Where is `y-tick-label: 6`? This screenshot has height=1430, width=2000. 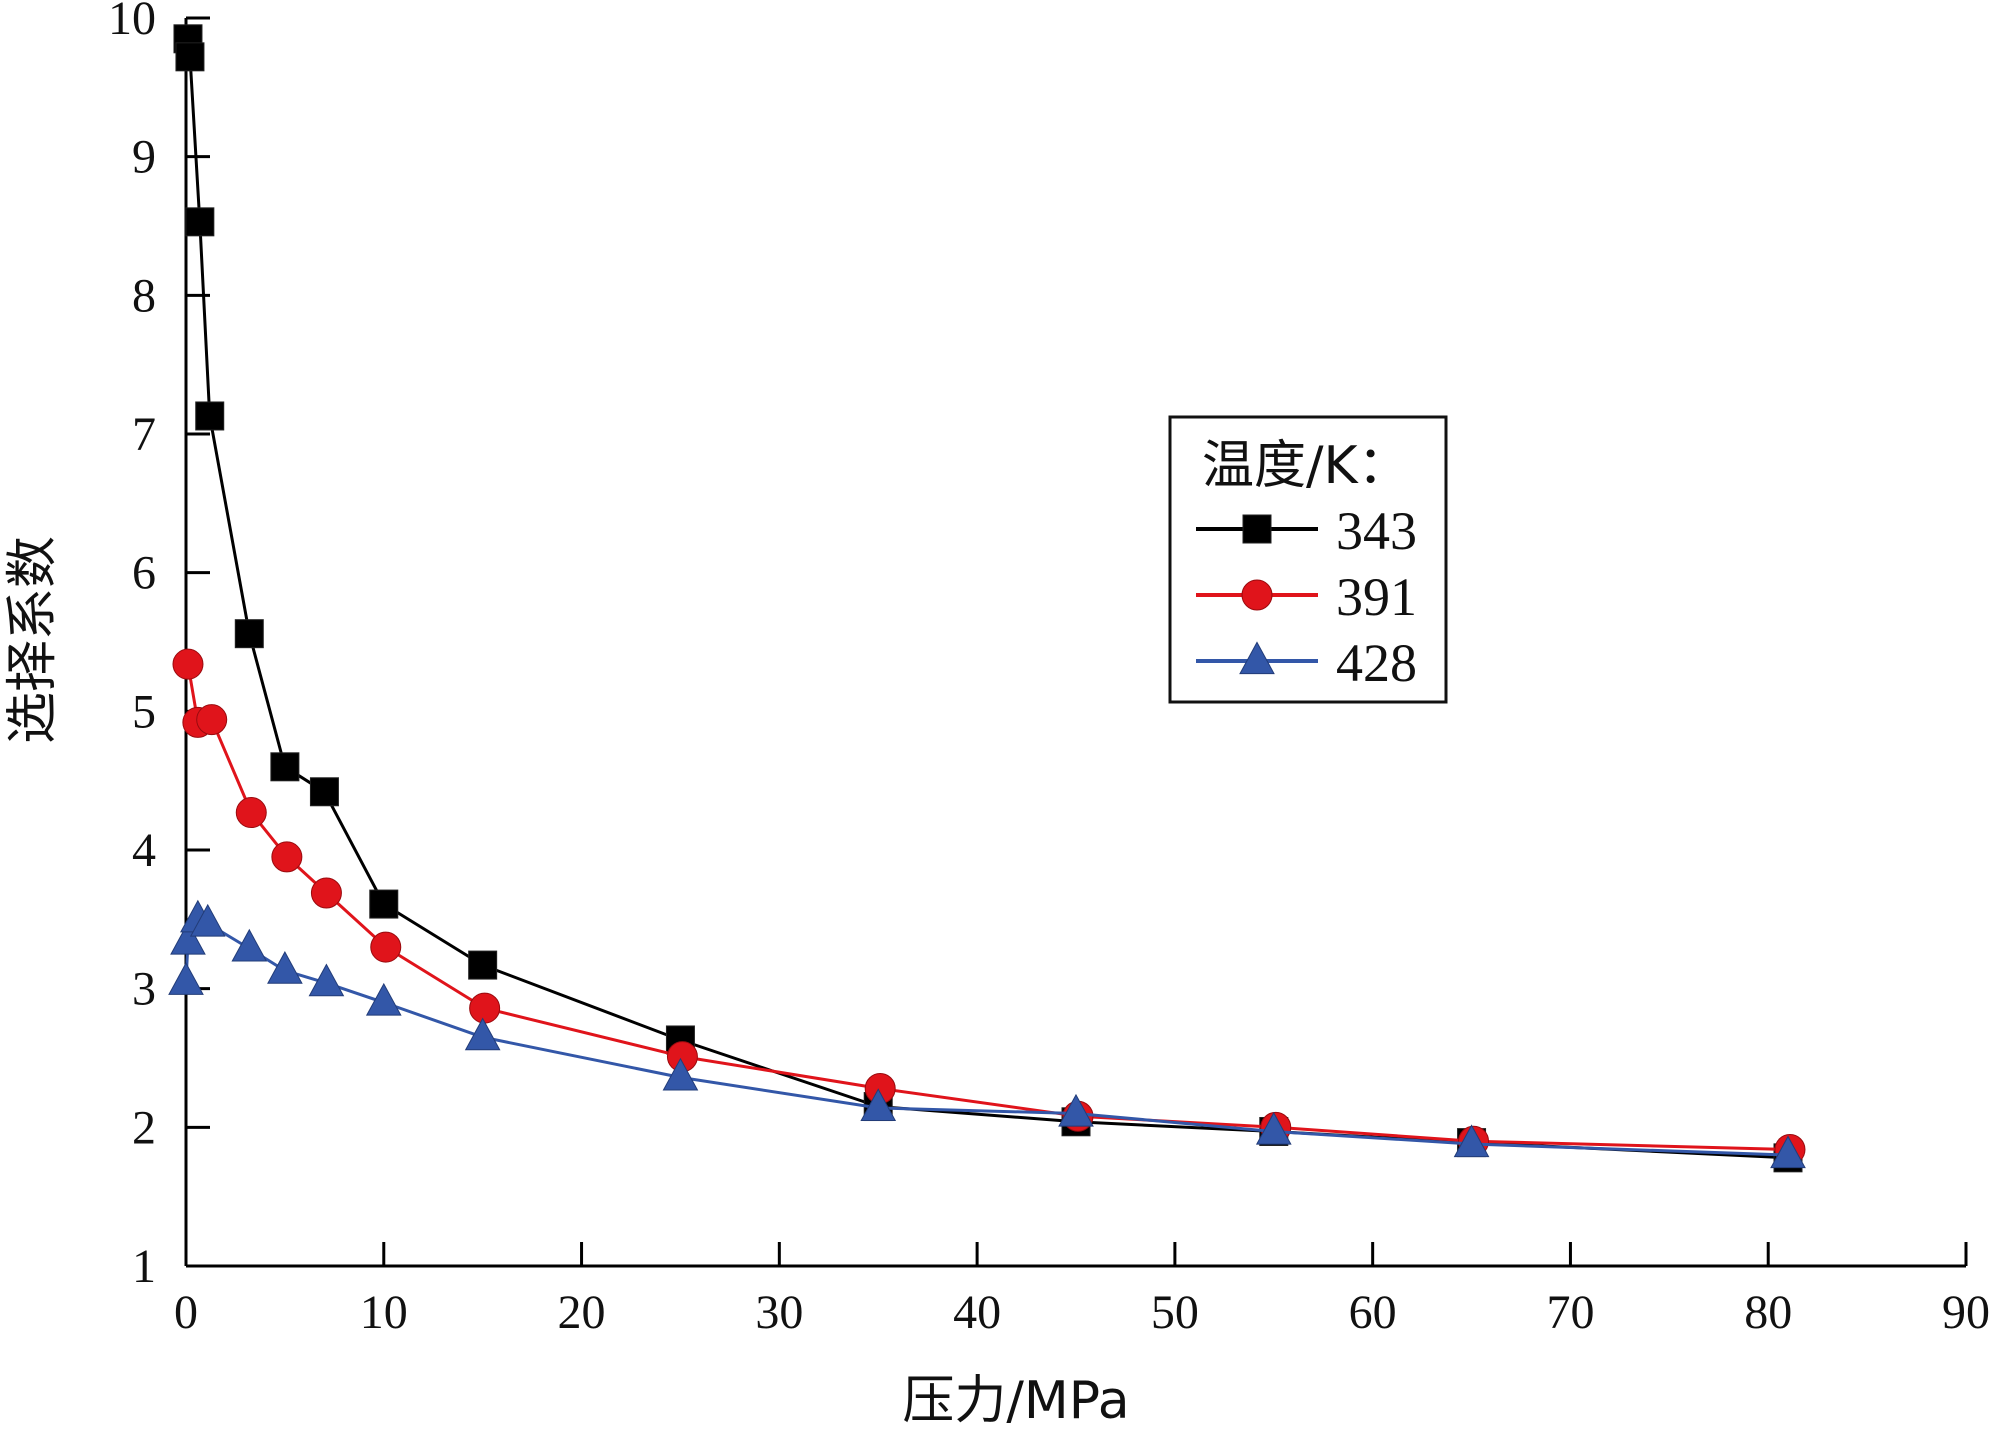 y-tick-label: 6 is located at coordinates (144, 573).